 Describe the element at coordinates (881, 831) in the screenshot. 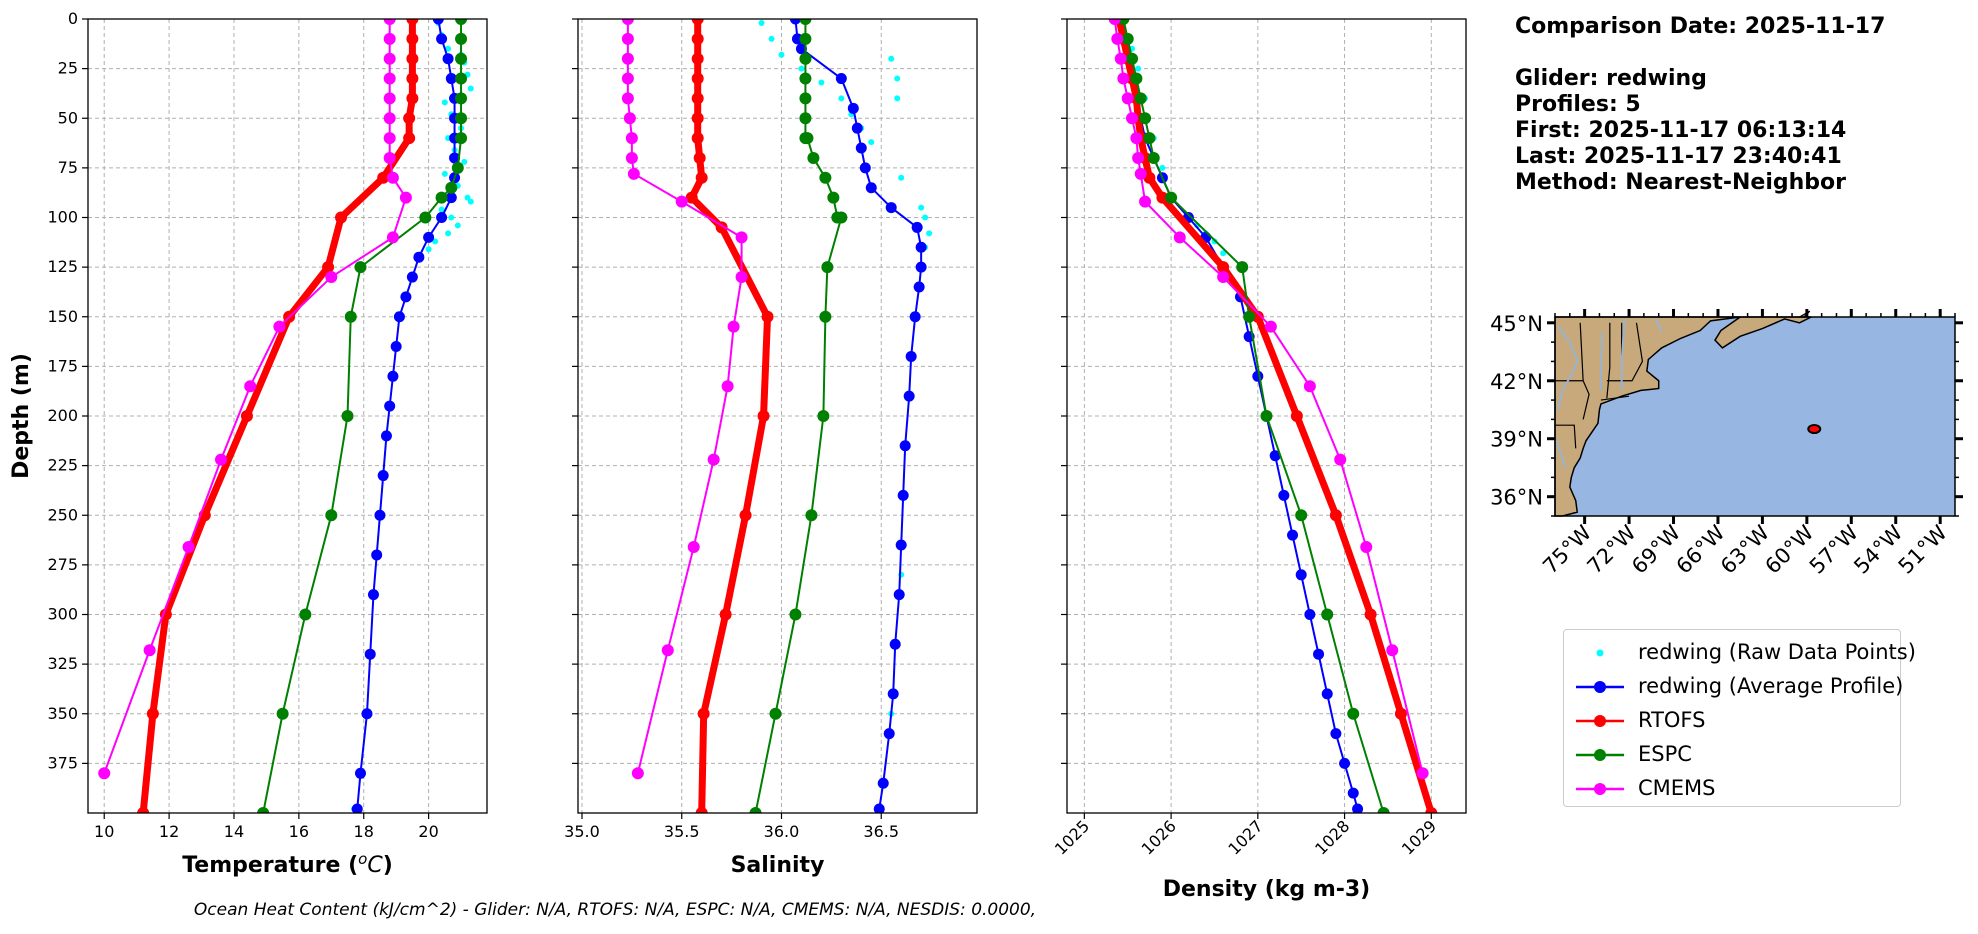

I see `x-tick-label: 36.5` at that location.